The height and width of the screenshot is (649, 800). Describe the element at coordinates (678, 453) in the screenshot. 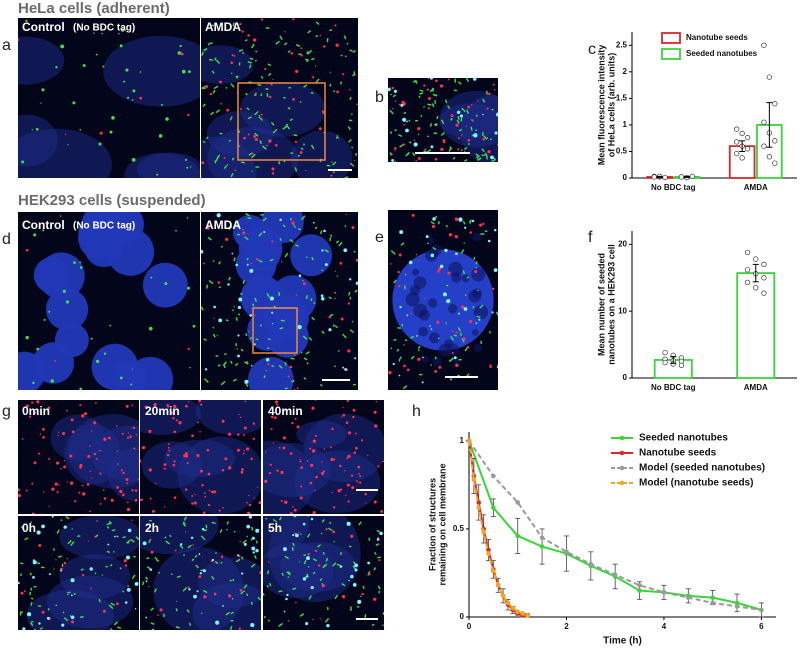

I see `legend-label: Nanotube seeds` at that location.